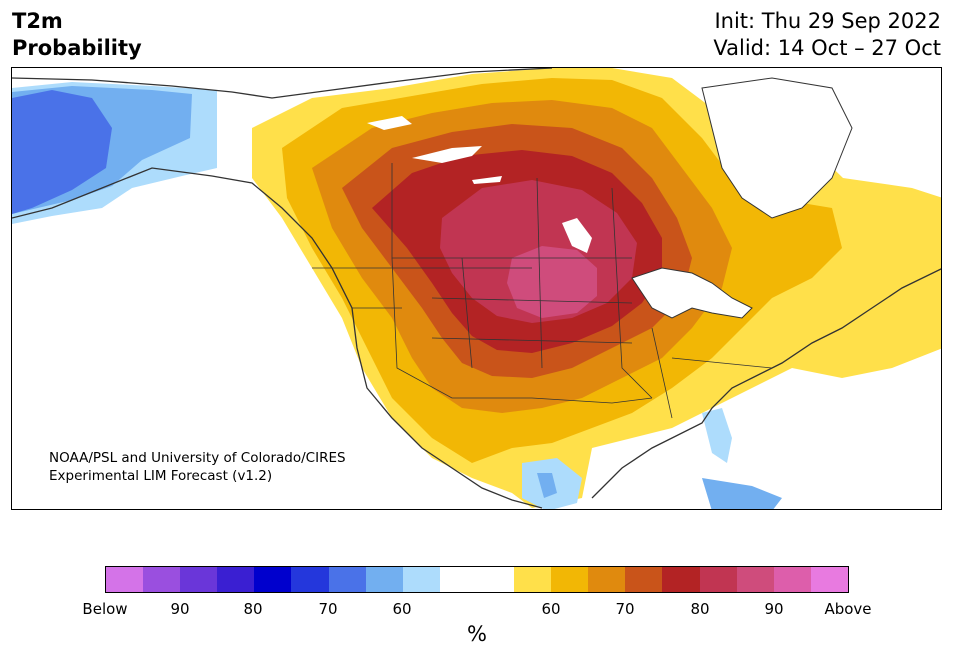 The width and height of the screenshot is (953, 659). I want to click on colorbar-tick-below-90: 90, so click(180, 609).